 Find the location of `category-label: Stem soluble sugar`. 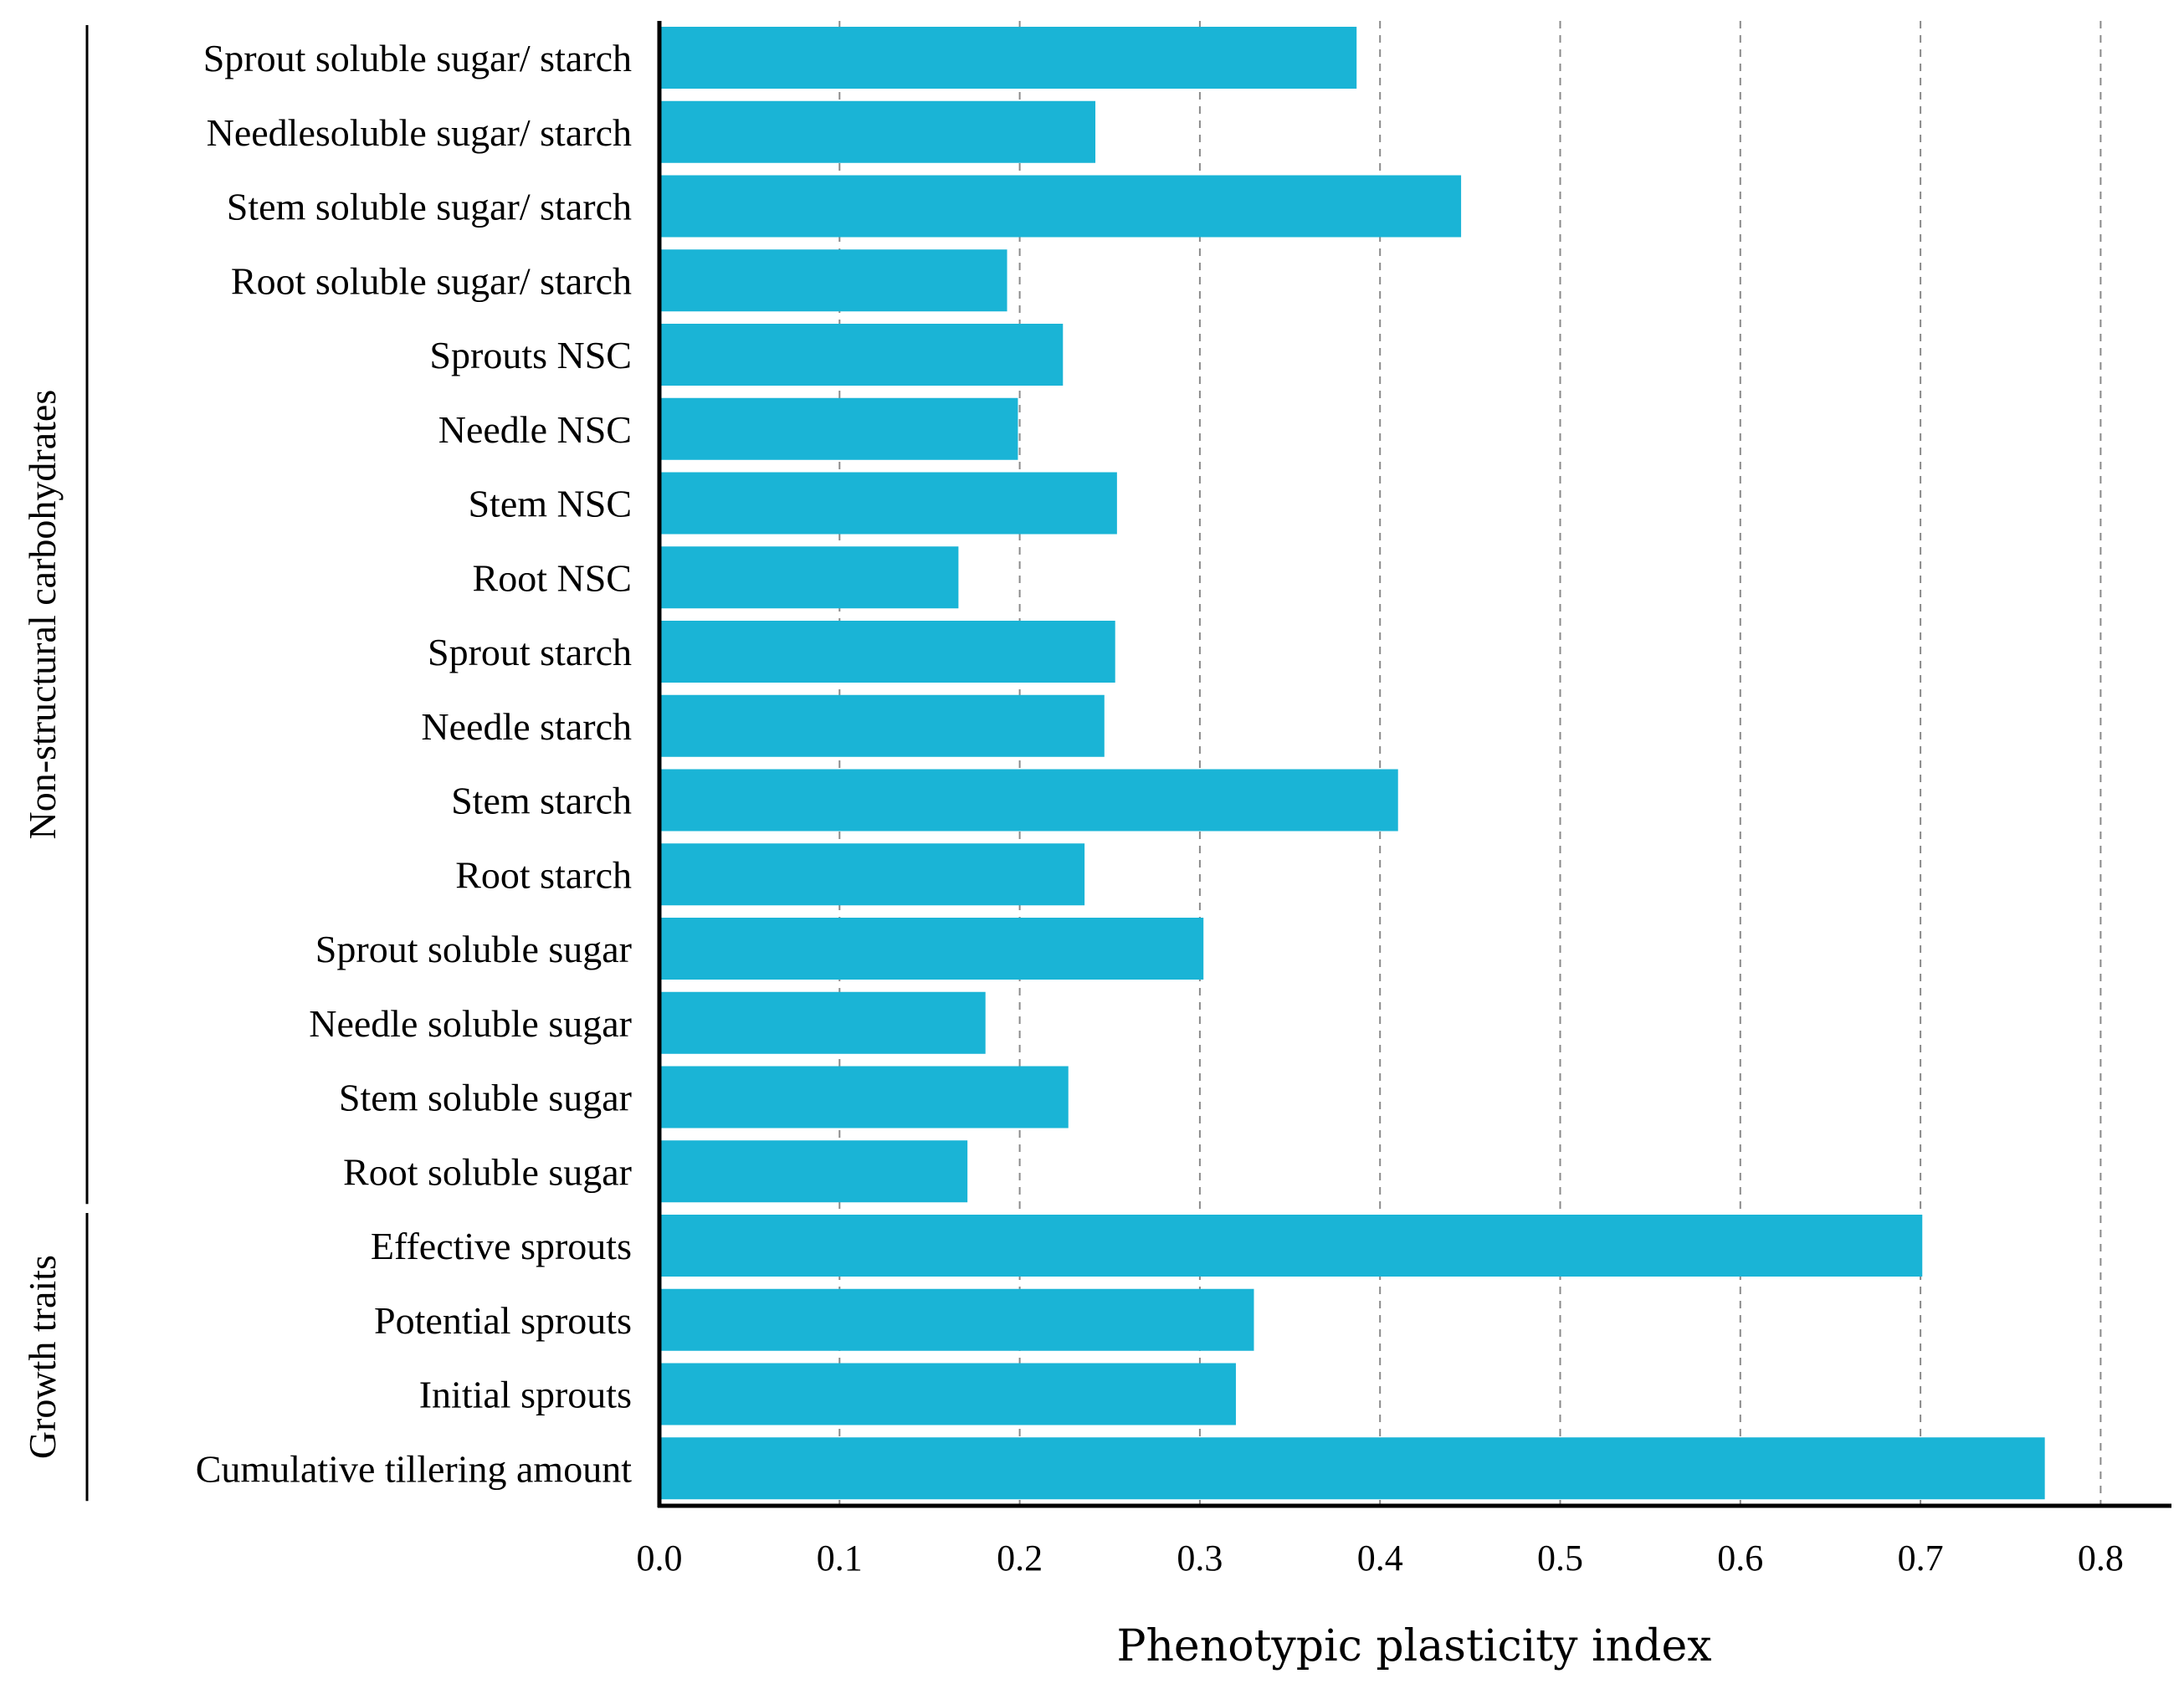

category-label: Stem soluble sugar is located at coordinates (485, 1098).